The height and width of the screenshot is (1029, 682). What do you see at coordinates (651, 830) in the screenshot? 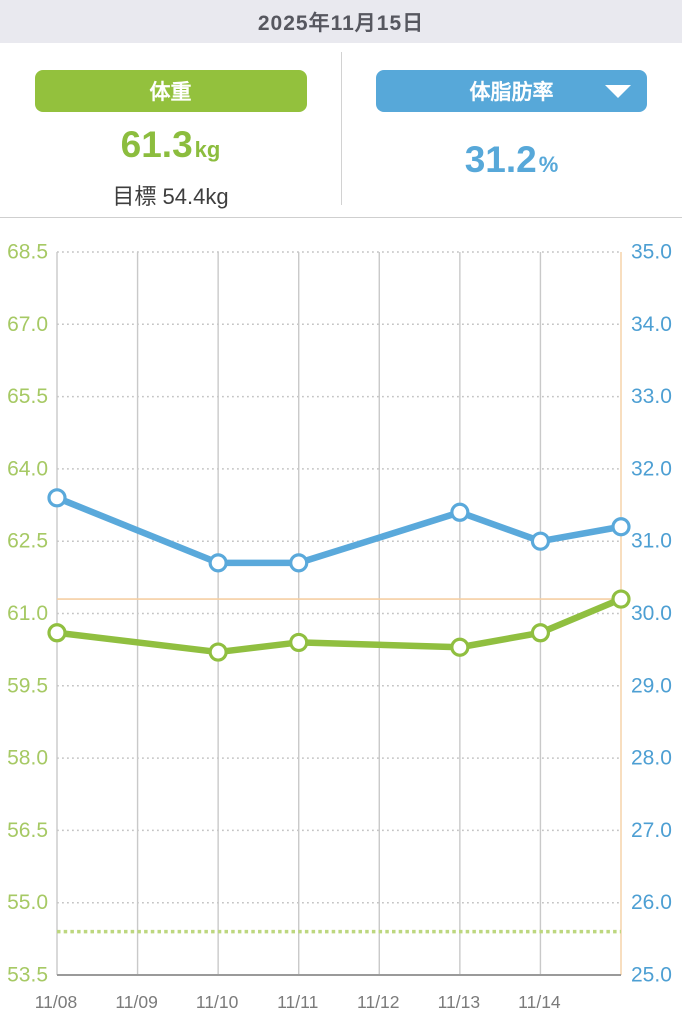
I see `right-axis-tick-label: 27.0` at bounding box center [651, 830].